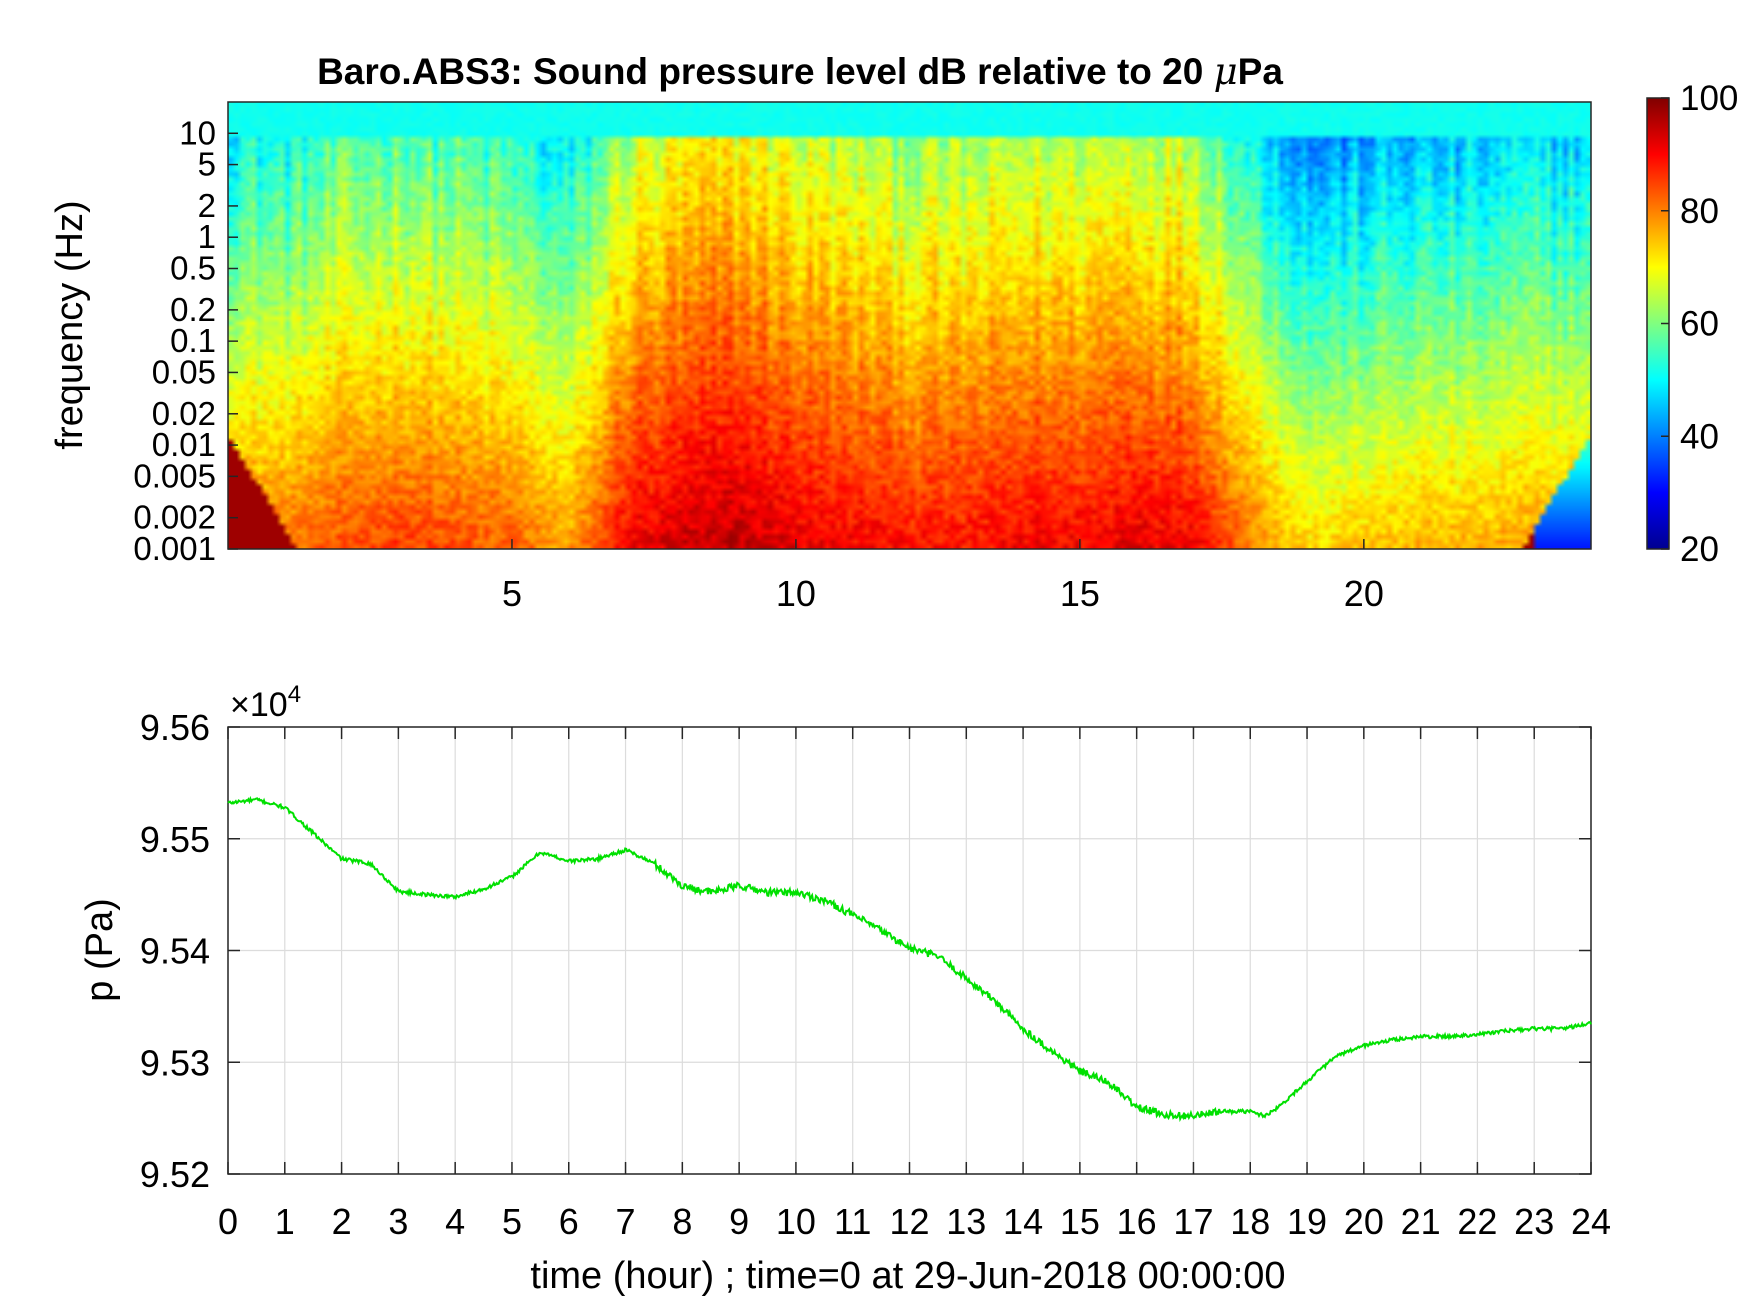  What do you see at coordinates (193, 267) in the screenshot?
I see `spec-y-tick-label: 0.5` at bounding box center [193, 267].